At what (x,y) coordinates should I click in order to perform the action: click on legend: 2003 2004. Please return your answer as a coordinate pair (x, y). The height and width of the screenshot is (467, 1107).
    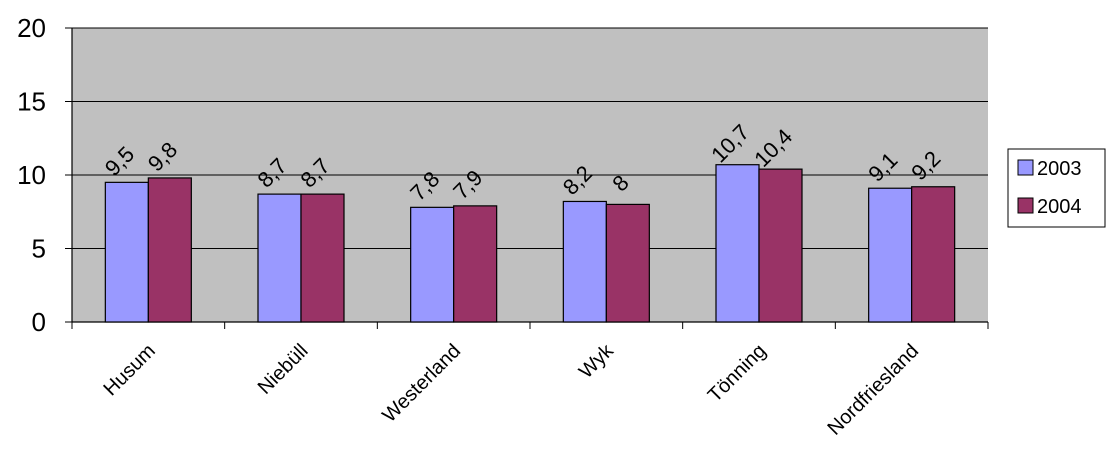
    Looking at the image, I should click on (1056, 188).